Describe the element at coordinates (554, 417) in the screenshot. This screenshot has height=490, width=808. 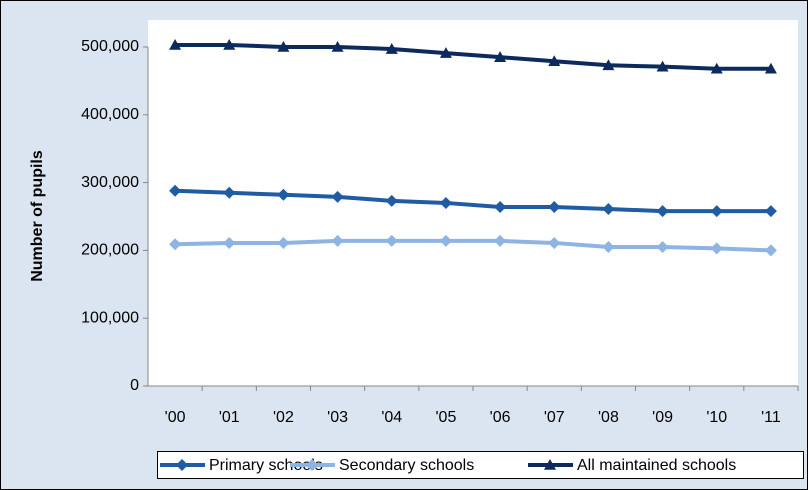
I see `x-tick-label: '07` at that location.